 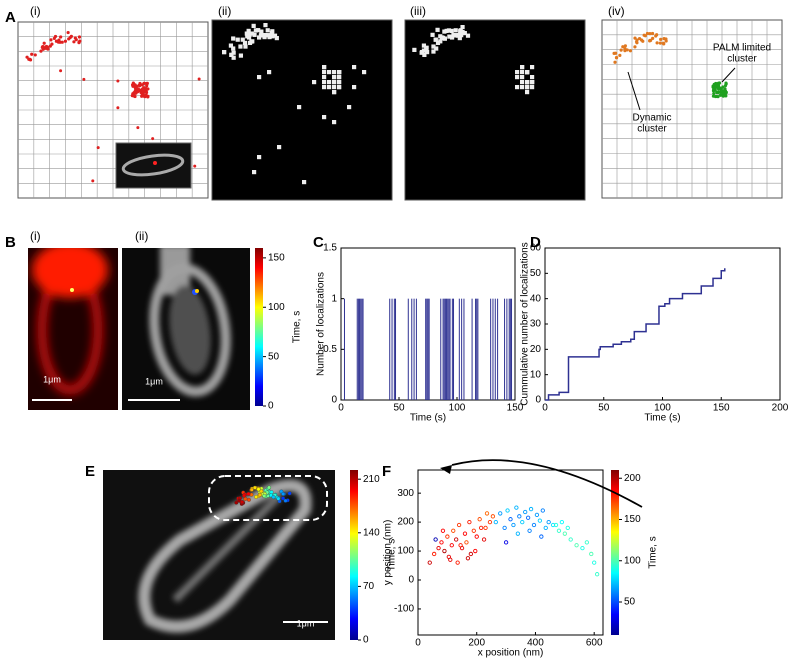 What do you see at coordinates (536, 298) in the screenshot?
I see `y-tick-label: 40` at bounding box center [536, 298].